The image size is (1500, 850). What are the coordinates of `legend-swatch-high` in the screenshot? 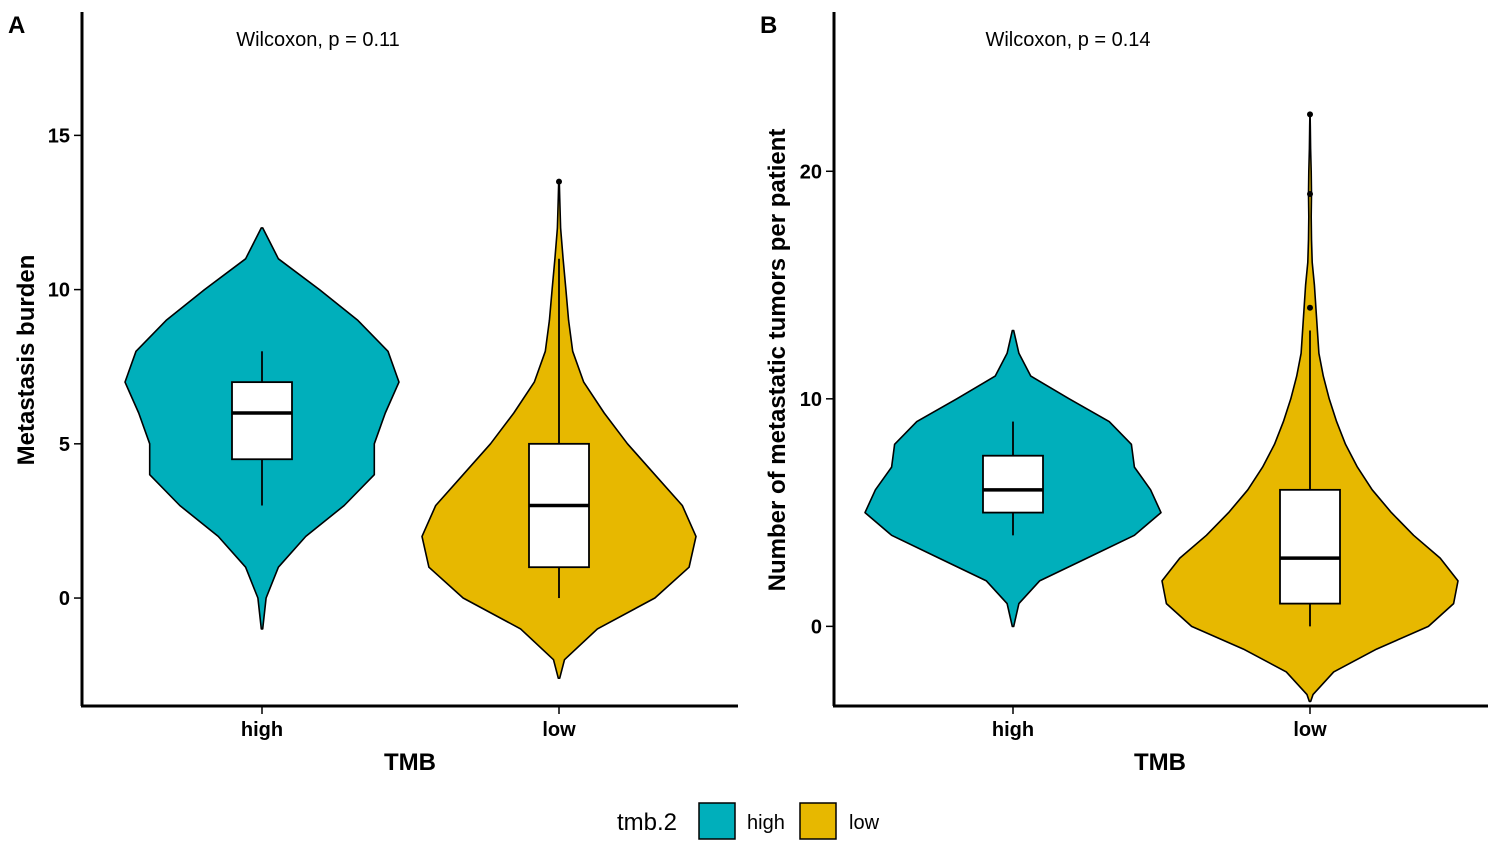 It's located at (717, 821).